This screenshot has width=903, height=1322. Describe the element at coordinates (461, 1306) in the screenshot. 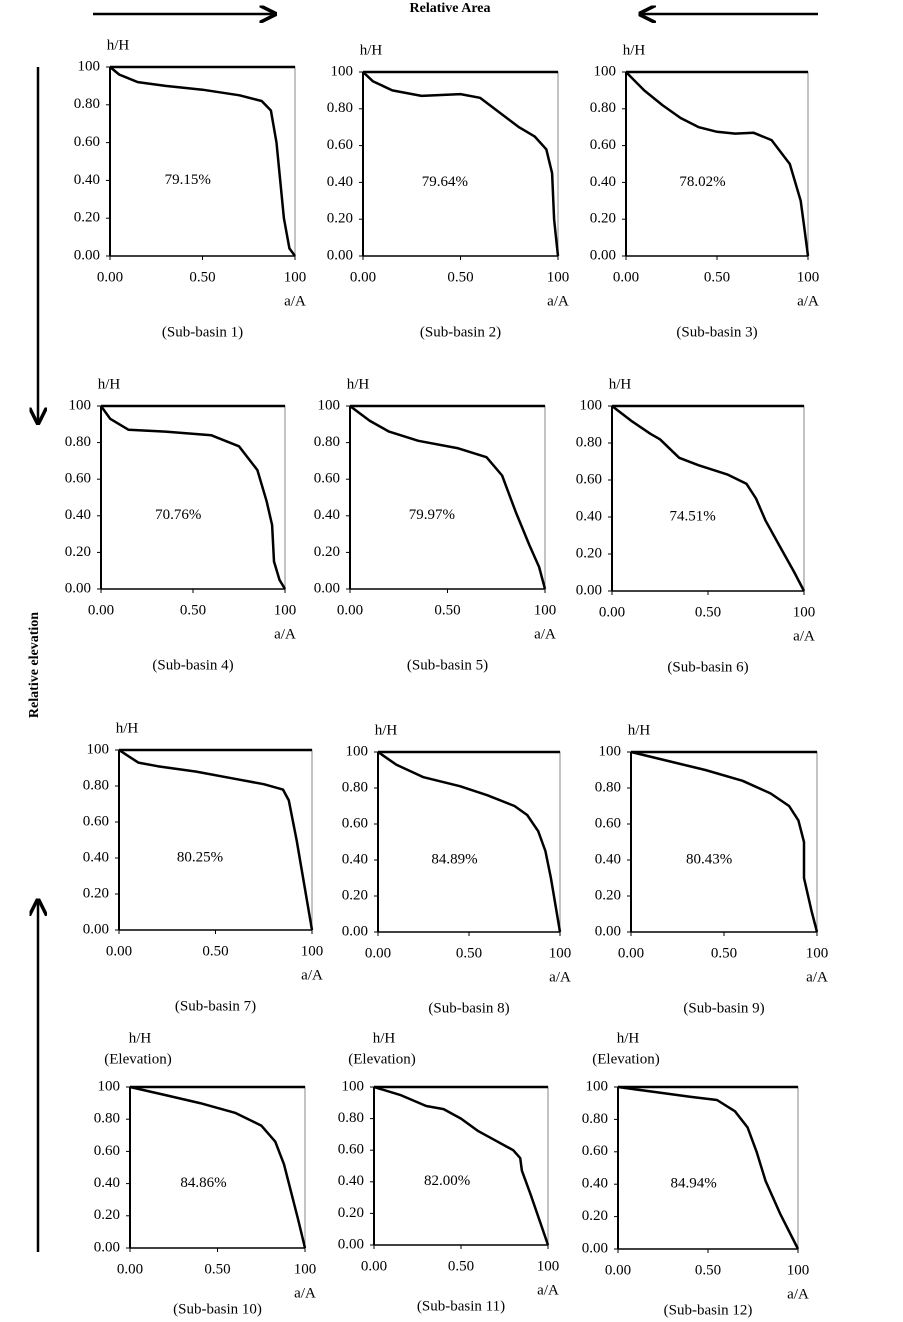

I see `subtitle: (Sub-basin 11)` at that location.